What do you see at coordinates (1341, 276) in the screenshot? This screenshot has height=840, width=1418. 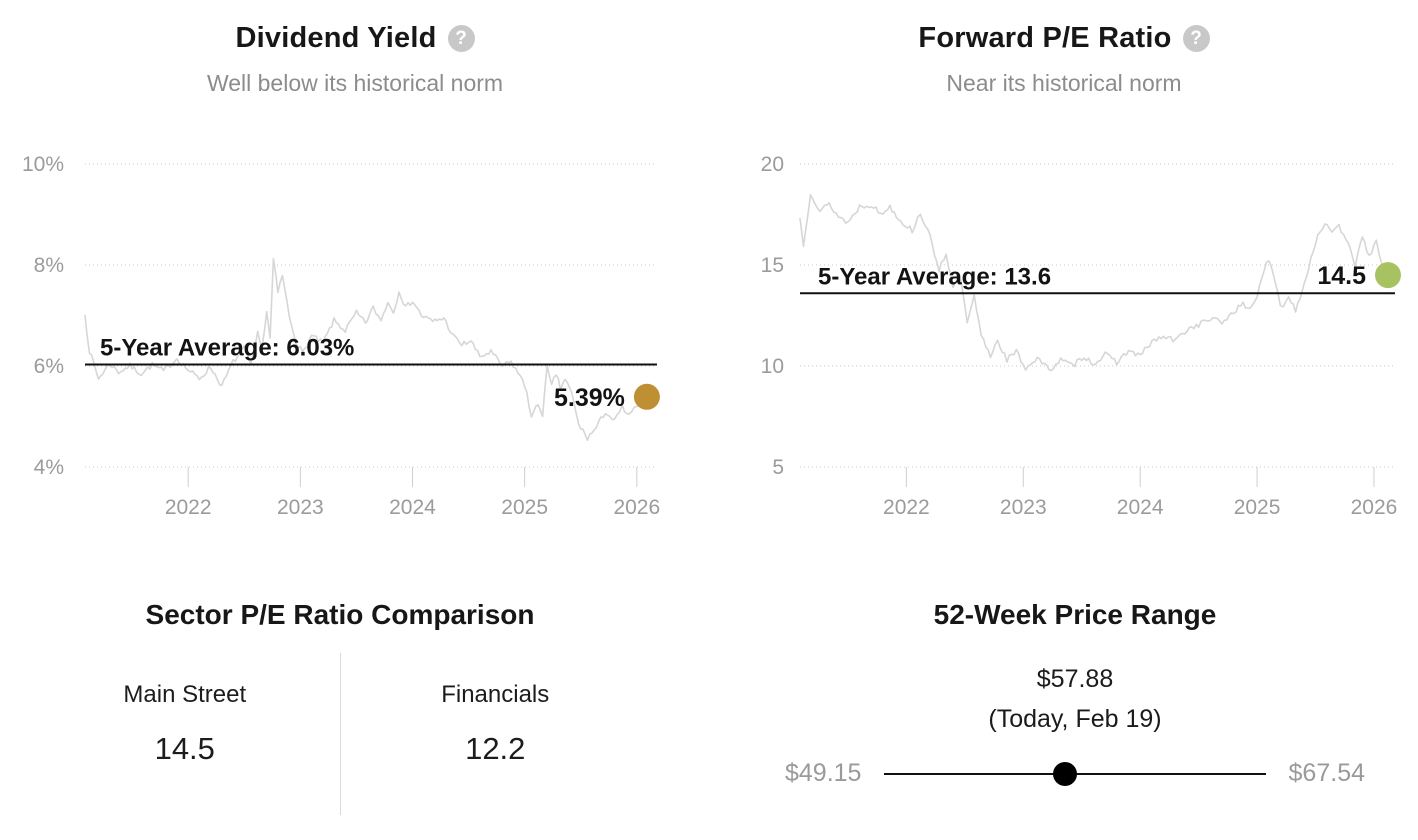 I see `current-value-label: 14.5` at bounding box center [1341, 276].